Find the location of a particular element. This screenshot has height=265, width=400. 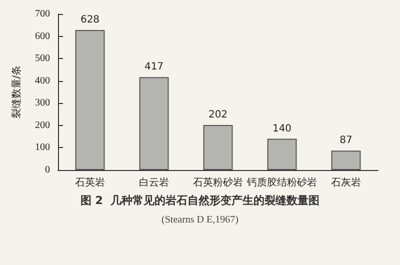

text: 图 2 几种常见的岩石自然形变产生的裂缝数量图 is located at coordinates (200, 200).